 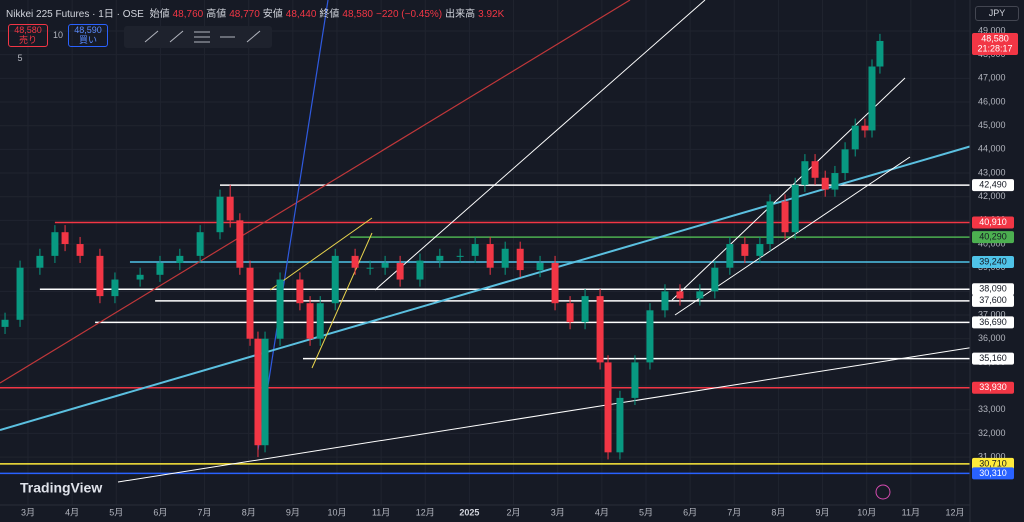 I want to click on ohlc-value: 48,770, so click(x=244, y=14).